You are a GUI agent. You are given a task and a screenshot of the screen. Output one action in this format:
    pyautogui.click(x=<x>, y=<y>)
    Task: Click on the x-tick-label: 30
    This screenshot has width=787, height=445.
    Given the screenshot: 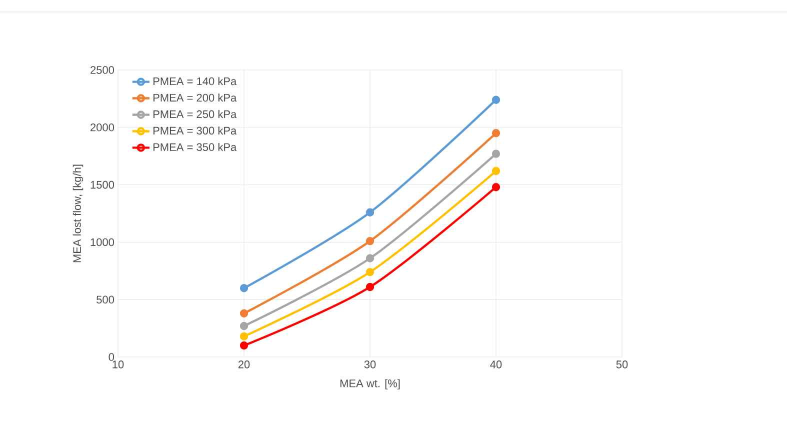 What is the action you would take?
    pyautogui.click(x=370, y=364)
    